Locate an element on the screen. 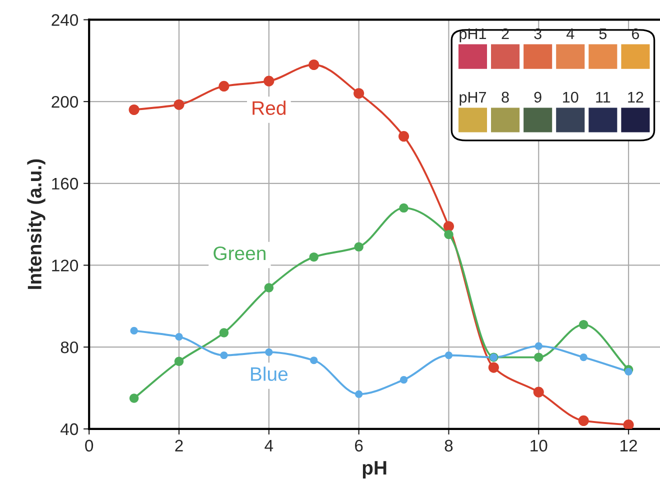 The height and width of the screenshot is (493, 660). x-tick-label: 8 is located at coordinates (448, 446).